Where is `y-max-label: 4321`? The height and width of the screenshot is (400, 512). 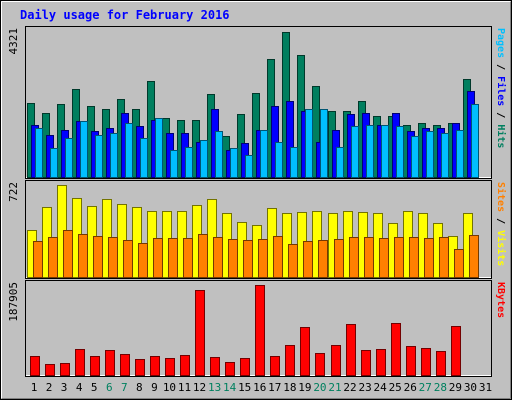 y-max-label: 4321 is located at coordinates (13, 41).